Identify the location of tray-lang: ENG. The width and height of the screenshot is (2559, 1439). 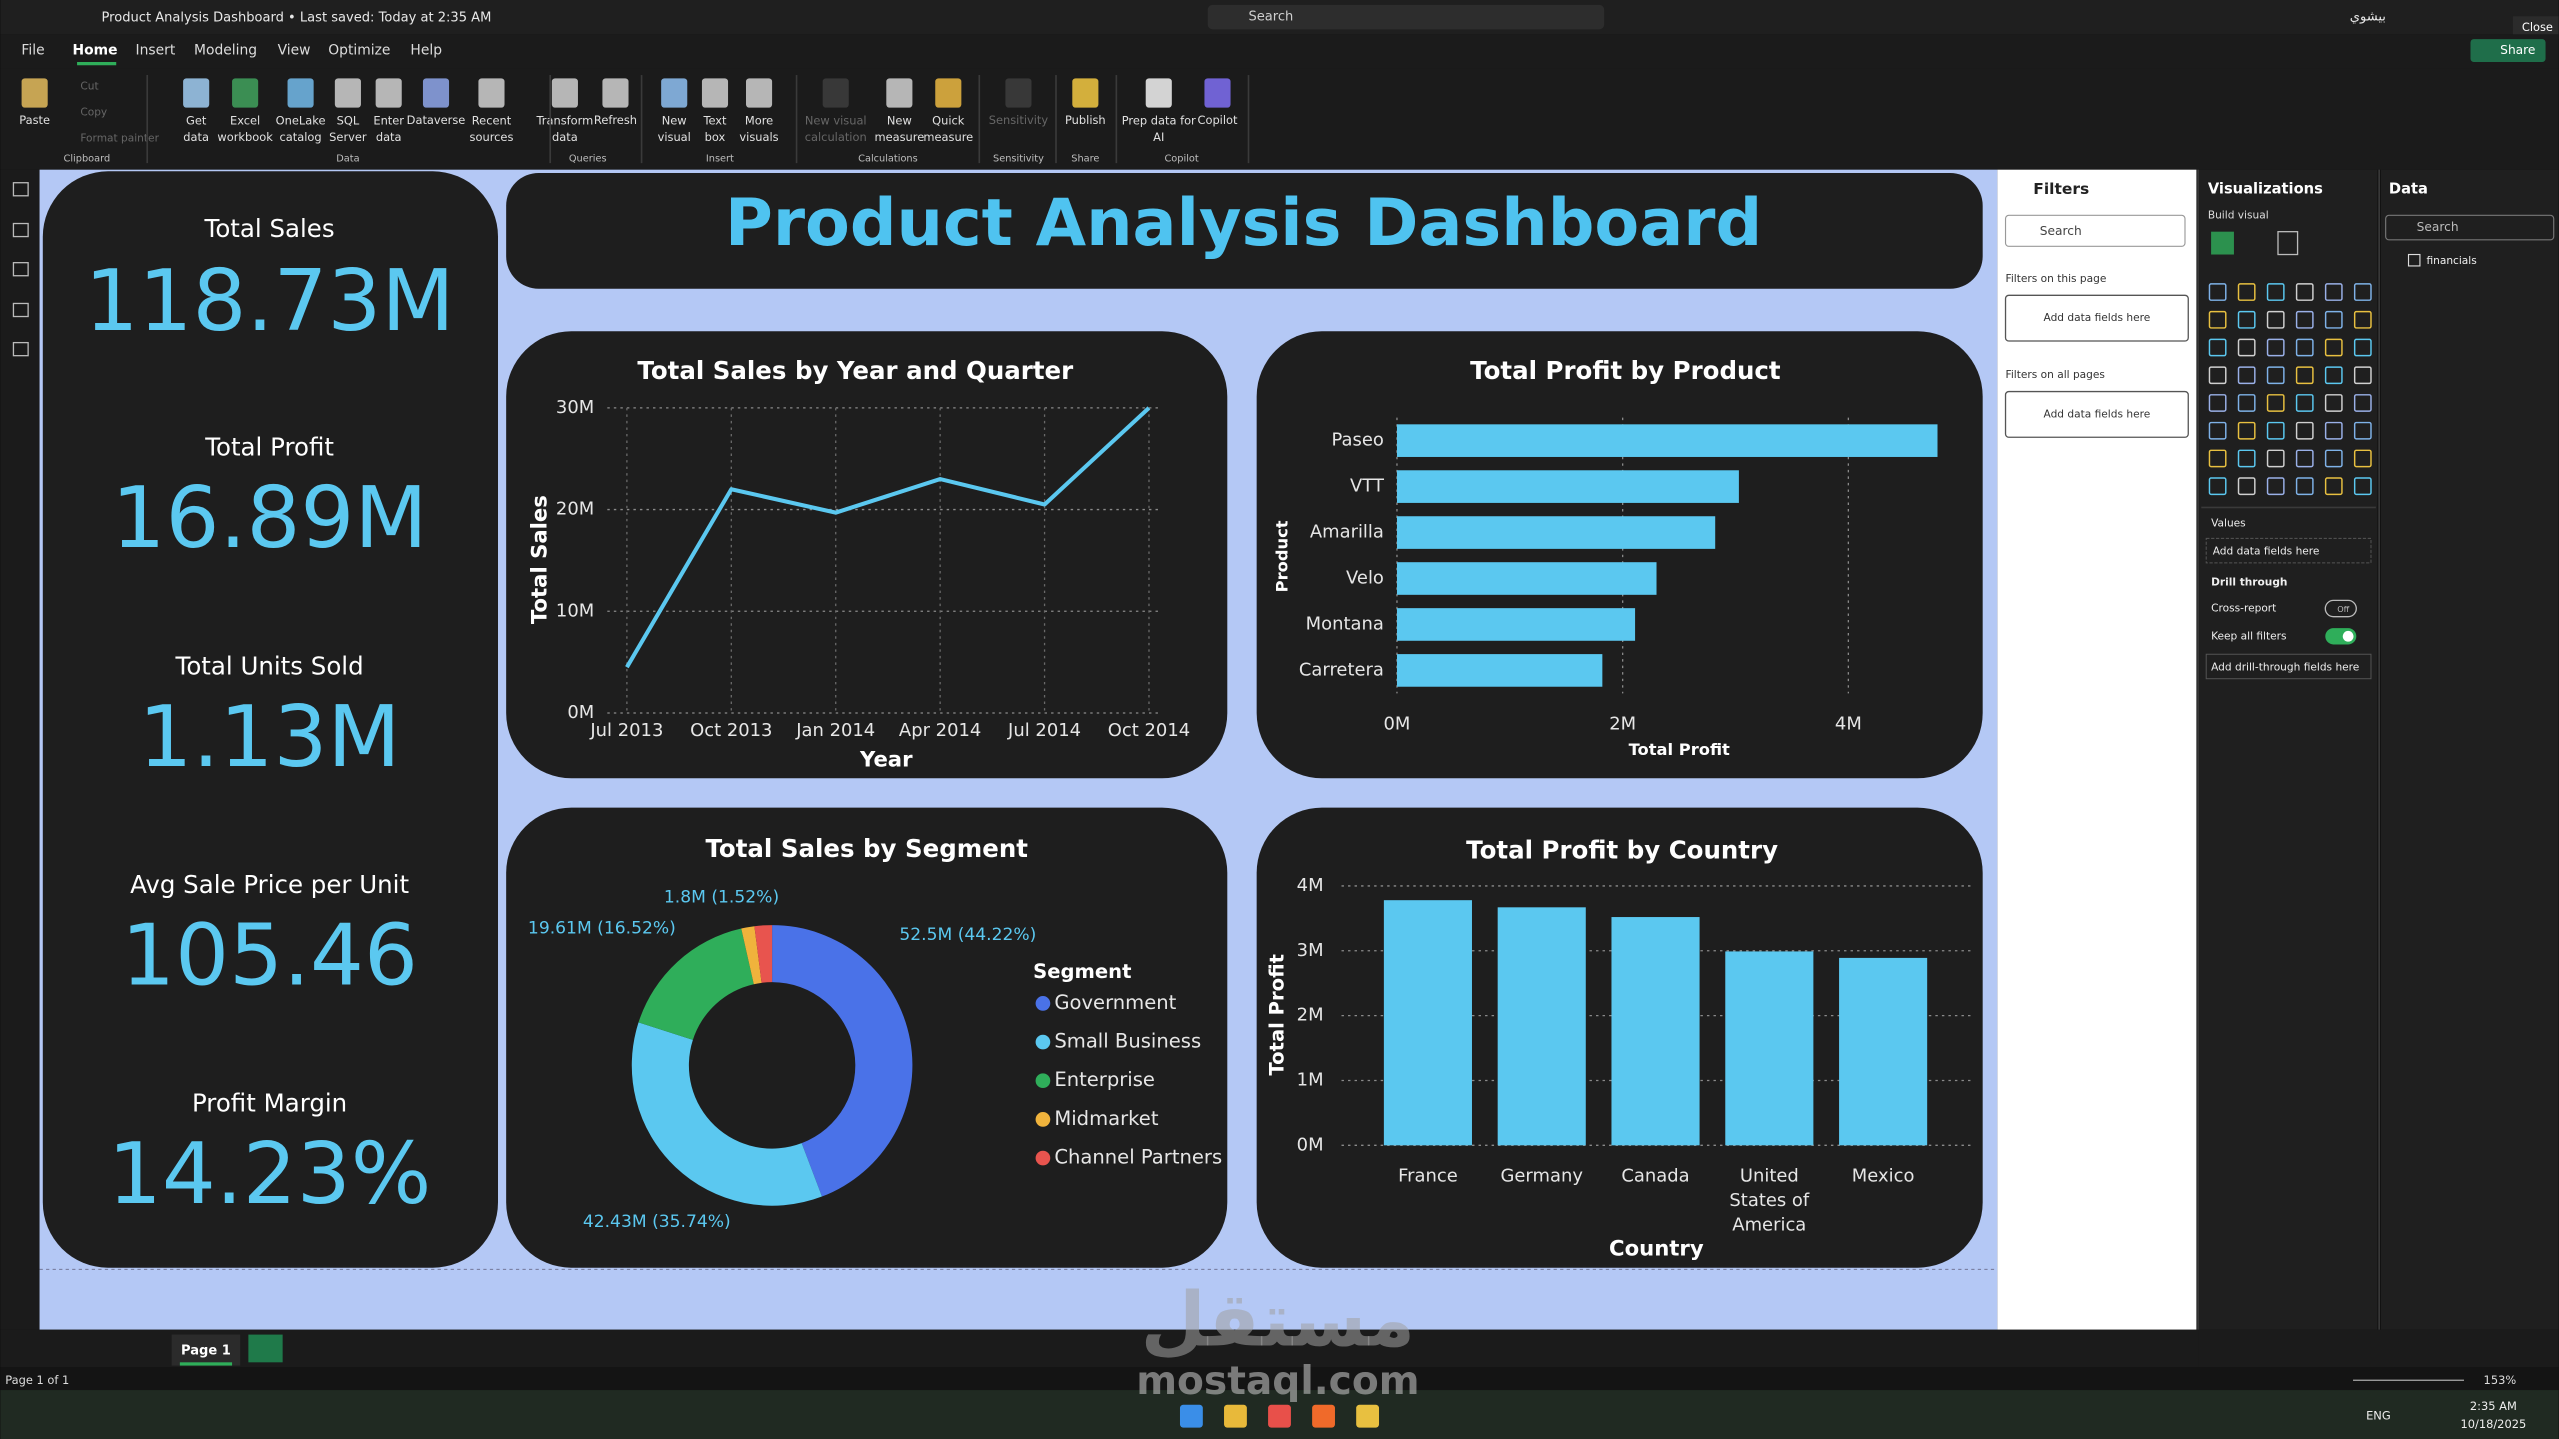
(2378, 1416).